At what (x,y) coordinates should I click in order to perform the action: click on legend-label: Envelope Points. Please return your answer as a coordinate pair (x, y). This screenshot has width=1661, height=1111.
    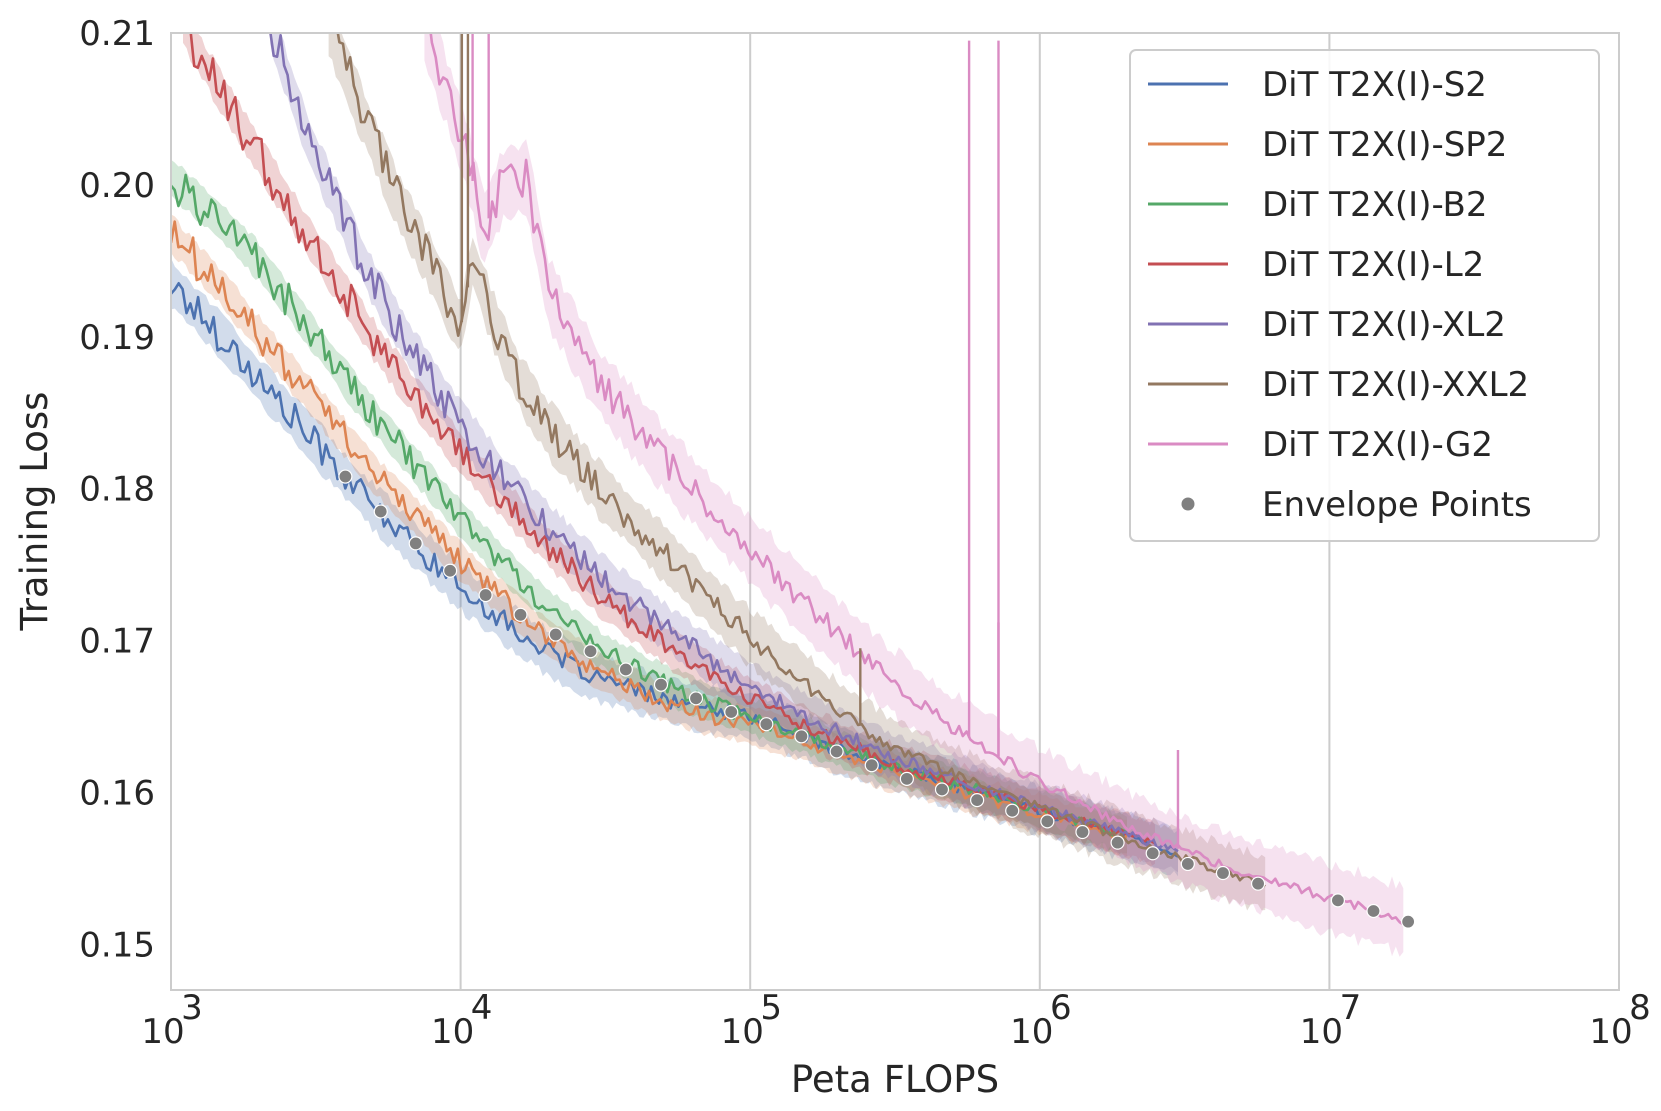
    Looking at the image, I should click on (1397, 505).